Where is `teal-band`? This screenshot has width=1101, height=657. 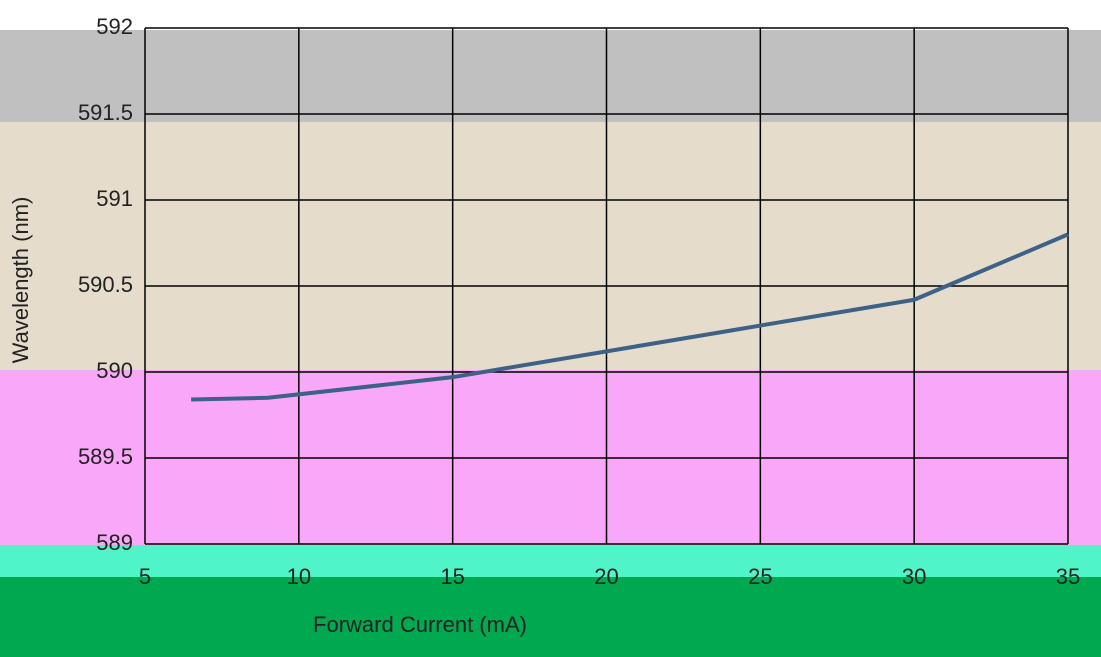 teal-band is located at coordinates (550, 561).